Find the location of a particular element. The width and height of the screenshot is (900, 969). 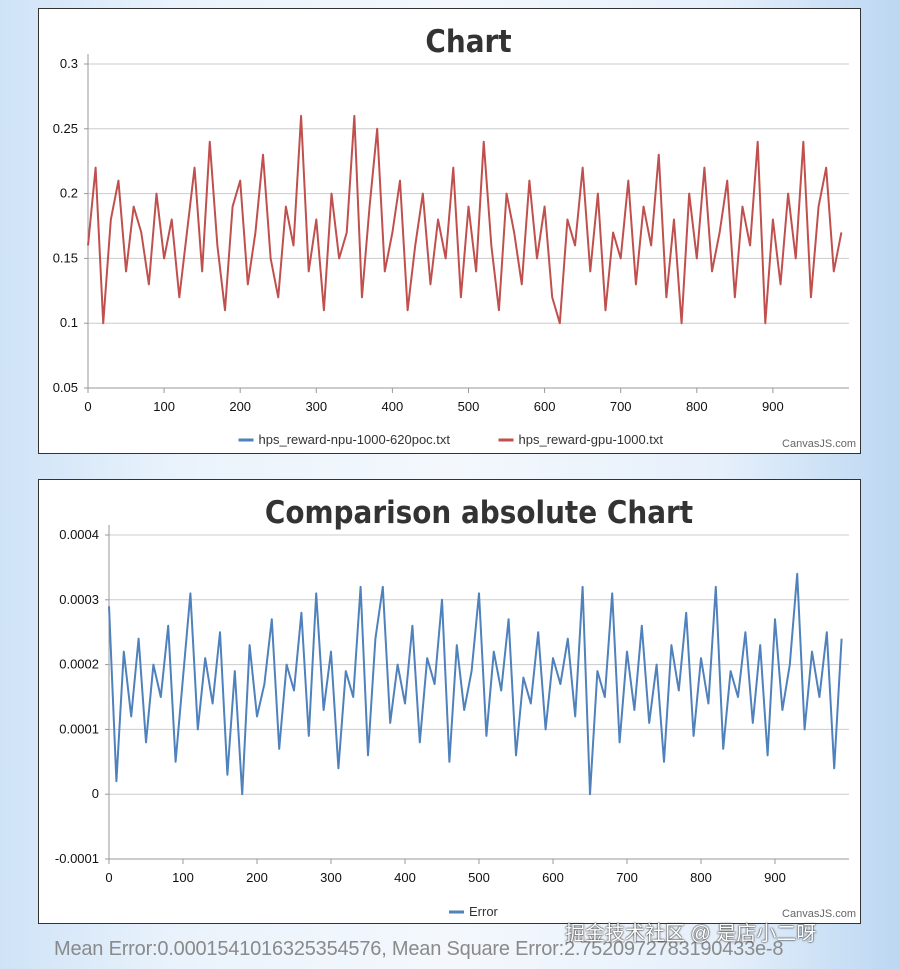

y-tick-label: 0.0004 is located at coordinates (79, 534).